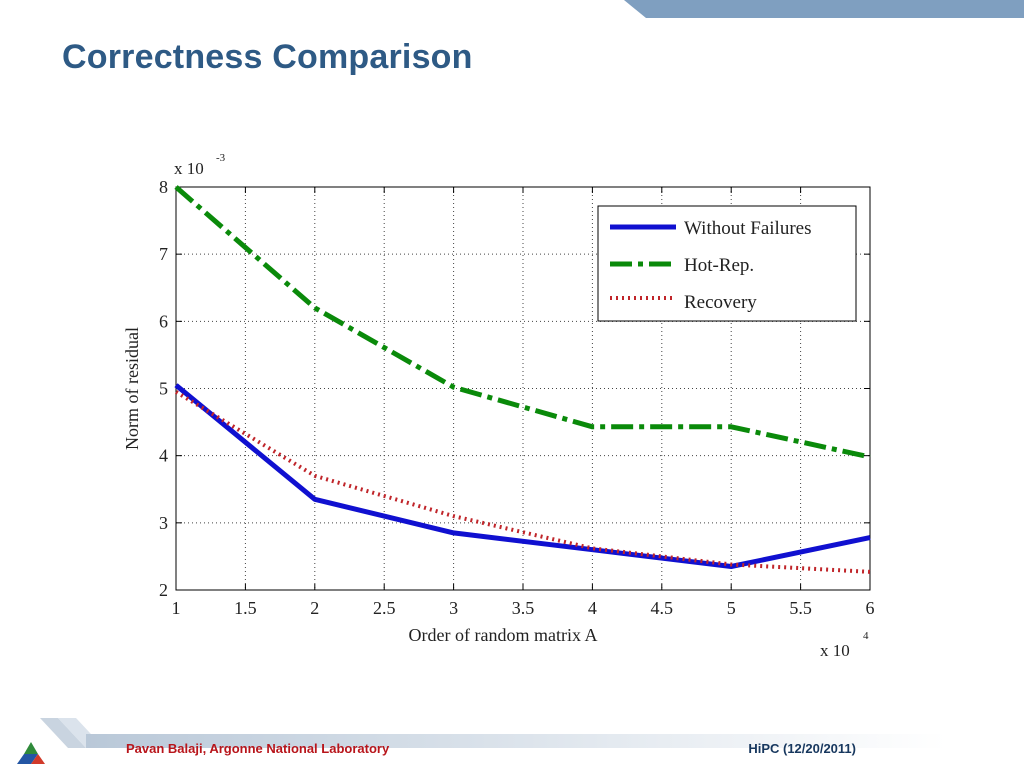 The image size is (1024, 768). What do you see at coordinates (481, 741) in the screenshot?
I see `footer-decoration` at bounding box center [481, 741].